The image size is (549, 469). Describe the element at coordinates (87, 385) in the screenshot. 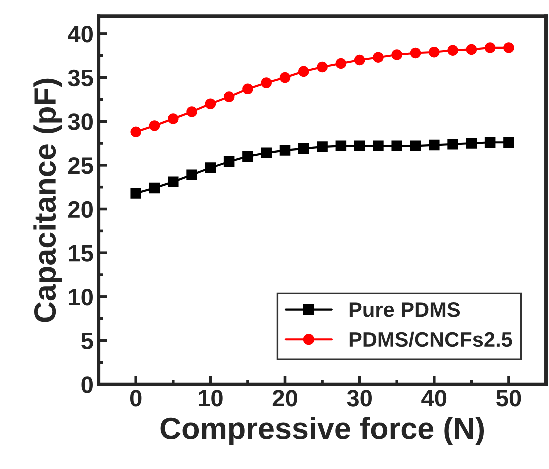

I see `y-tick-label: 0` at that location.